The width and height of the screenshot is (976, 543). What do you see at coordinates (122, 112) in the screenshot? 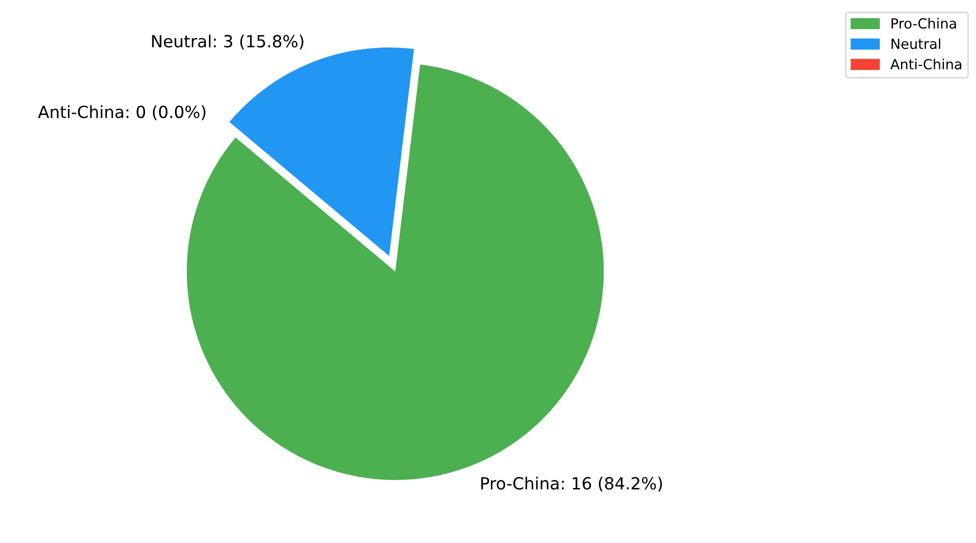
I see `text: Anti-China: 0 (0.0%)` at bounding box center [122, 112].